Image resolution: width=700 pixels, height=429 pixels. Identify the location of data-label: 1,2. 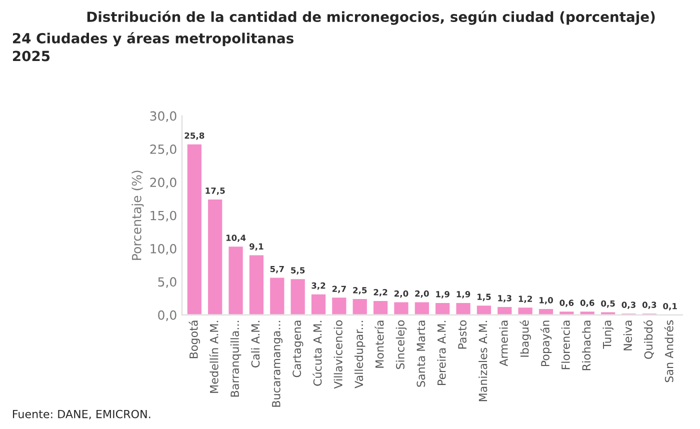
(525, 300).